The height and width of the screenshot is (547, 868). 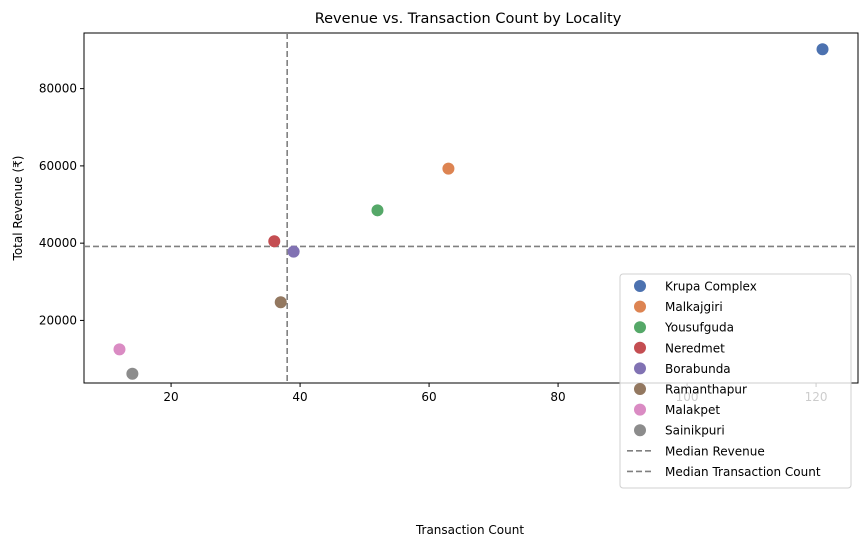 What do you see at coordinates (640, 389) in the screenshot?
I see `legend-marker-ramanthapur` at bounding box center [640, 389].